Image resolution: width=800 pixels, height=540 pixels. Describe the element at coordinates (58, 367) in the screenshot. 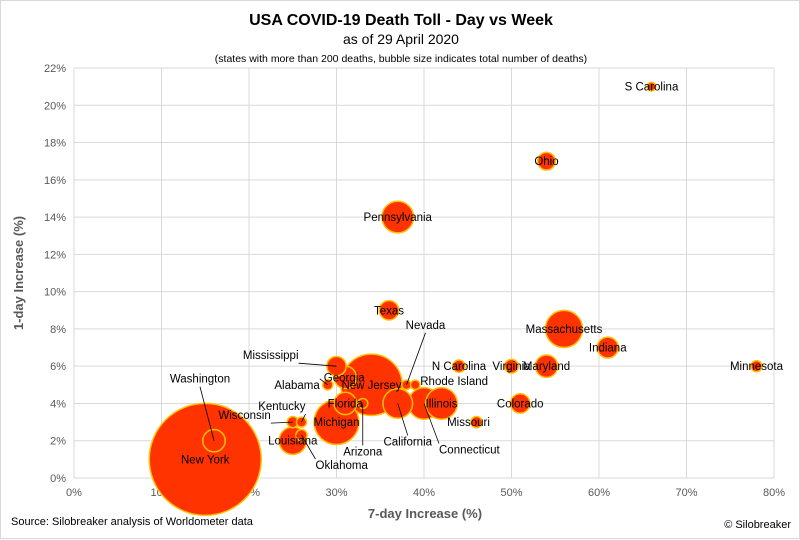

I see `y-tick-label: 6%` at that location.